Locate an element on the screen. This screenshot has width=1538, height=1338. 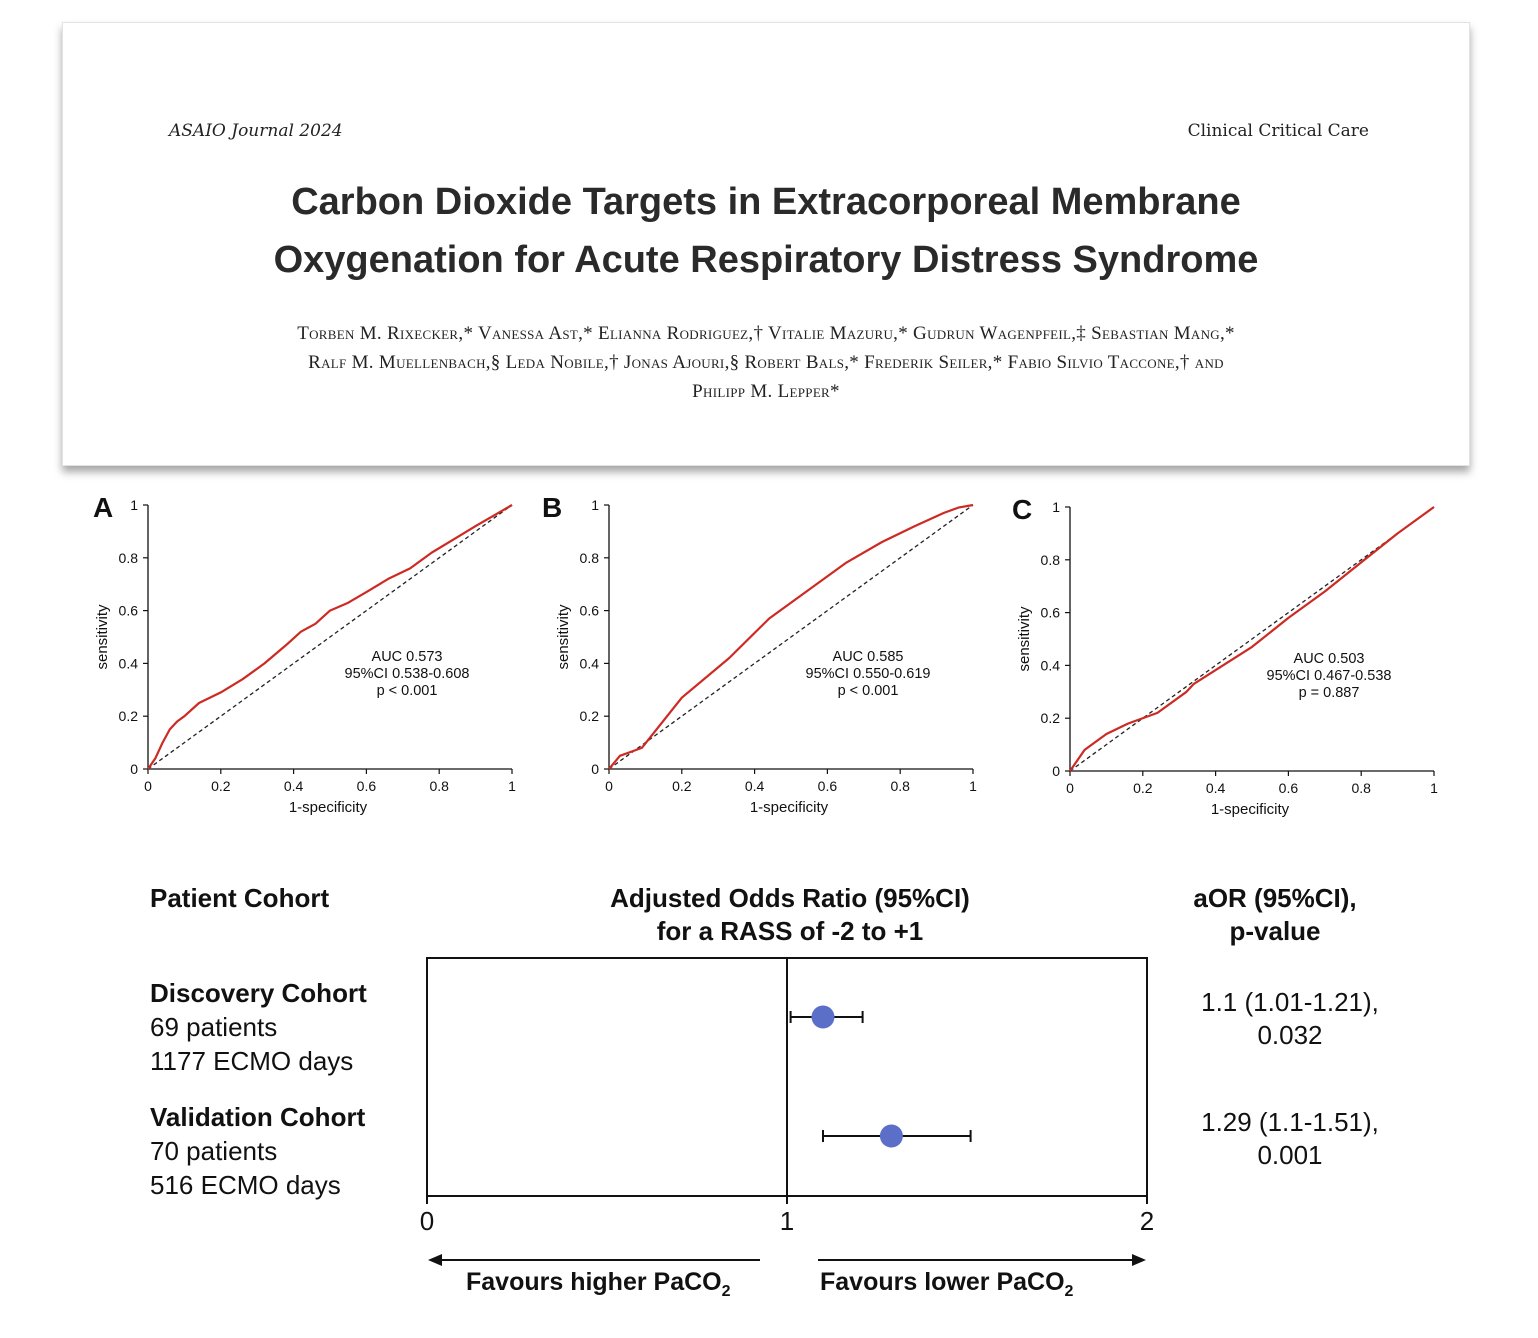
section-name: Clinical Critical Care is located at coordinates (1278, 131).